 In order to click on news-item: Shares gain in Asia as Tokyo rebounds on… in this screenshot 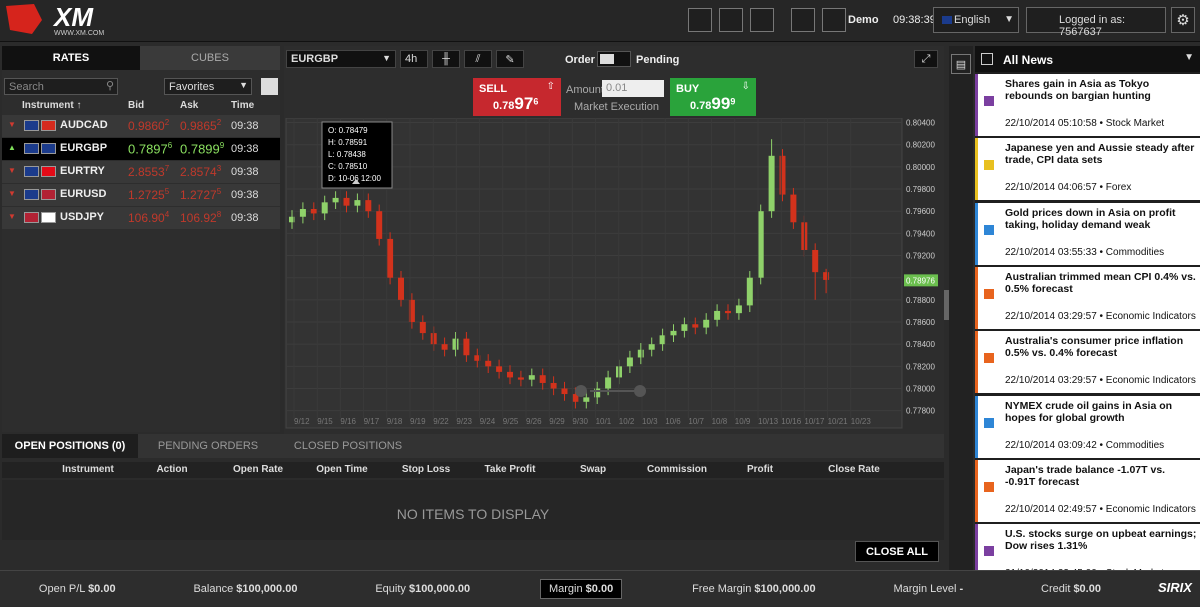, I will do `click(1087, 105)`.